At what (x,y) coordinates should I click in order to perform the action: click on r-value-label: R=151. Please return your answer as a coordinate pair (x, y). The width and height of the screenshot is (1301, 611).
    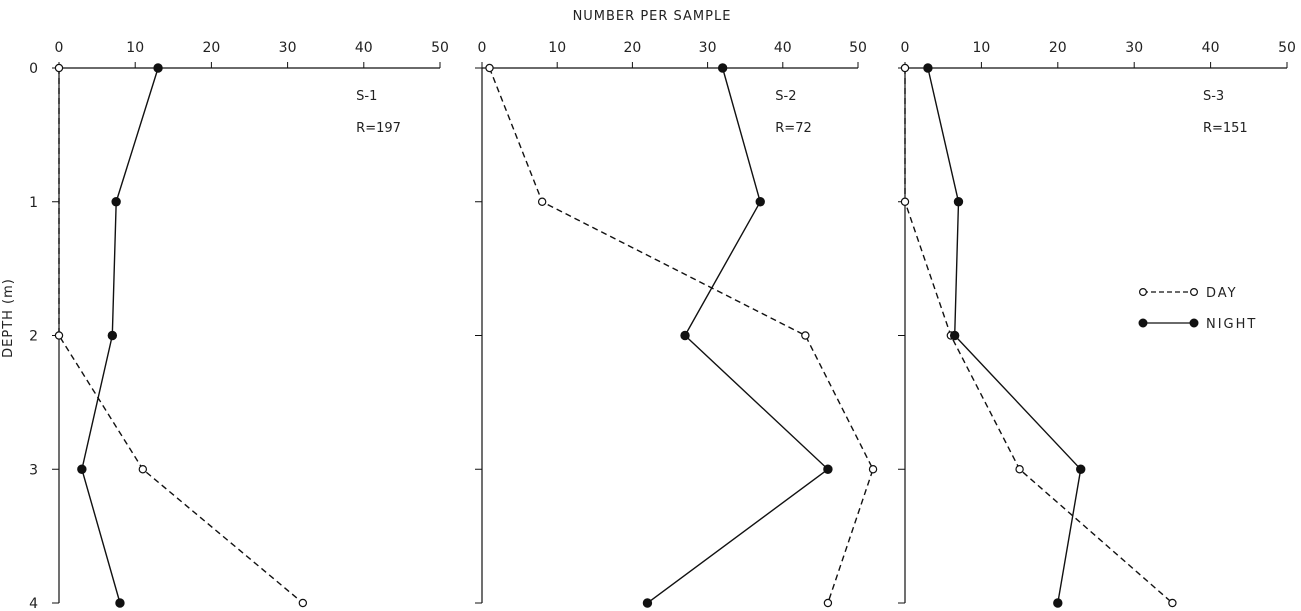
    Looking at the image, I should click on (1225, 128).